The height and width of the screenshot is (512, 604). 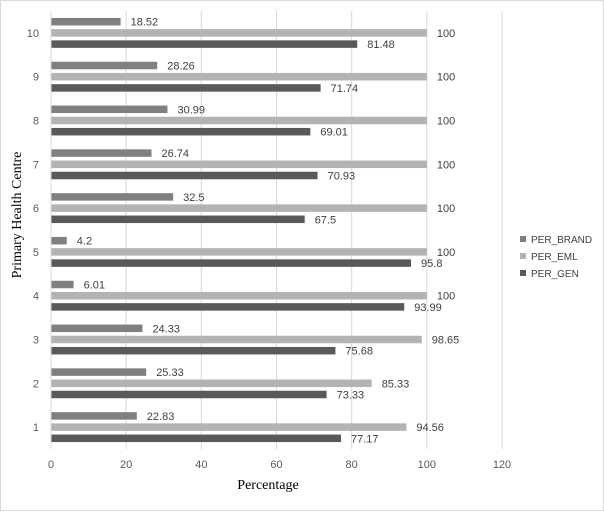 What do you see at coordinates (126, 465) in the screenshot?
I see `x-tick-label: 20` at bounding box center [126, 465].